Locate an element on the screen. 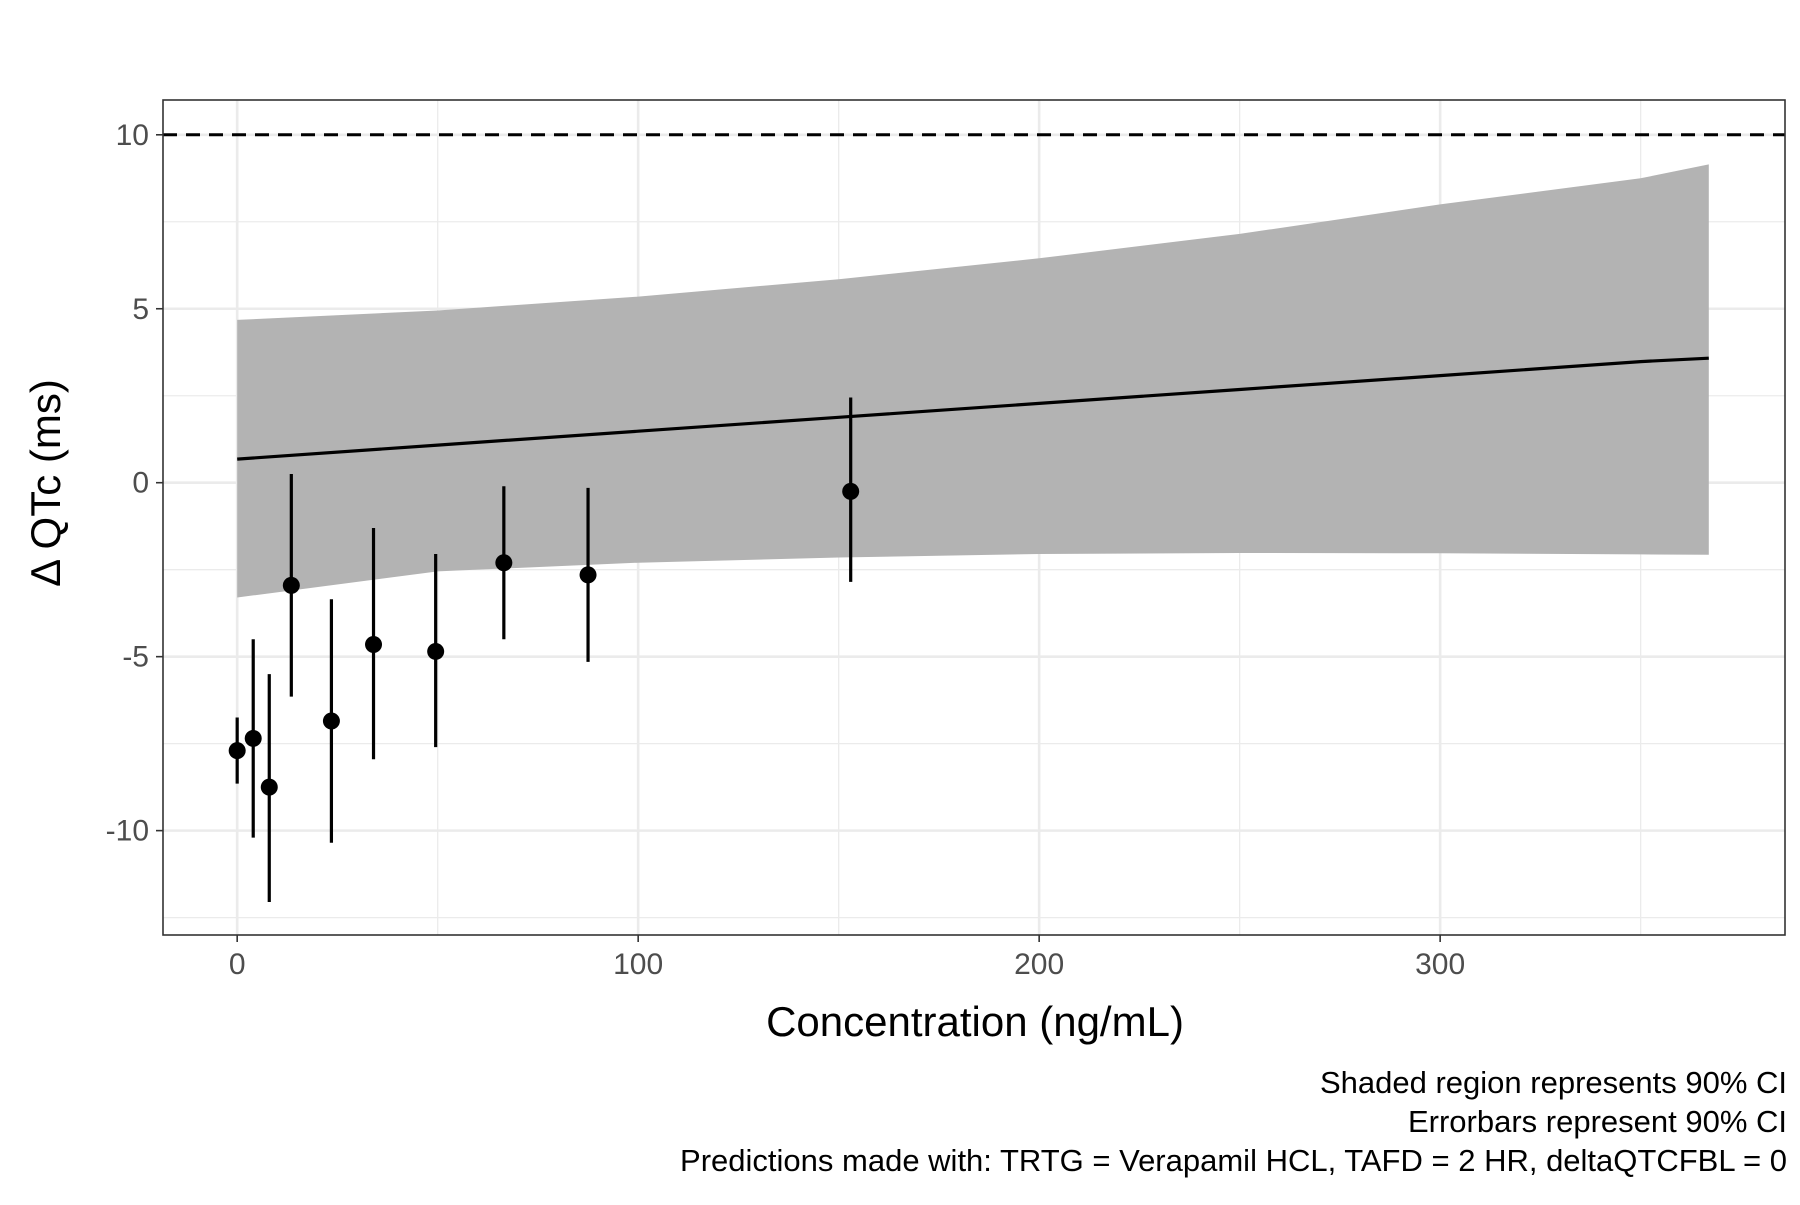  y-axis: -10 -5 0 5 10 is located at coordinates (134, 483).